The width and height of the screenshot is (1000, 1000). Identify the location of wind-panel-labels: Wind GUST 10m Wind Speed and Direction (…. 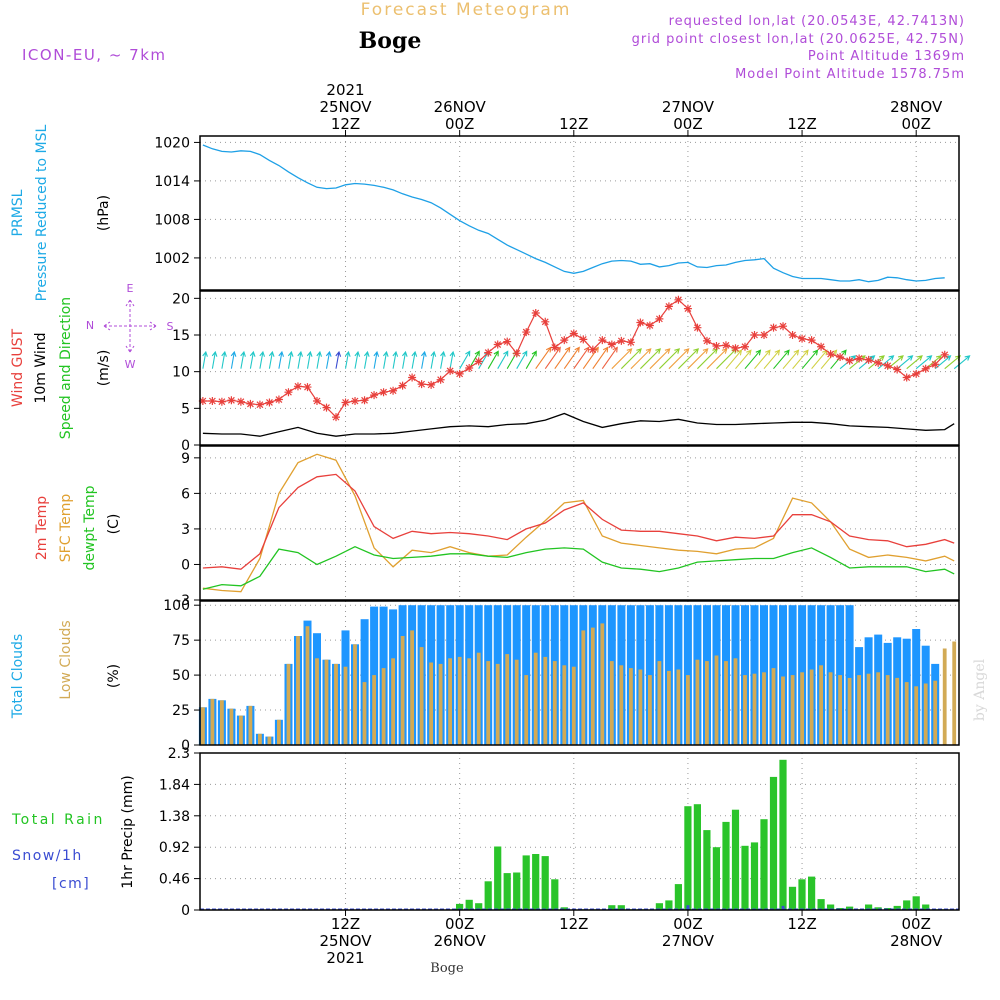
(92, 360).